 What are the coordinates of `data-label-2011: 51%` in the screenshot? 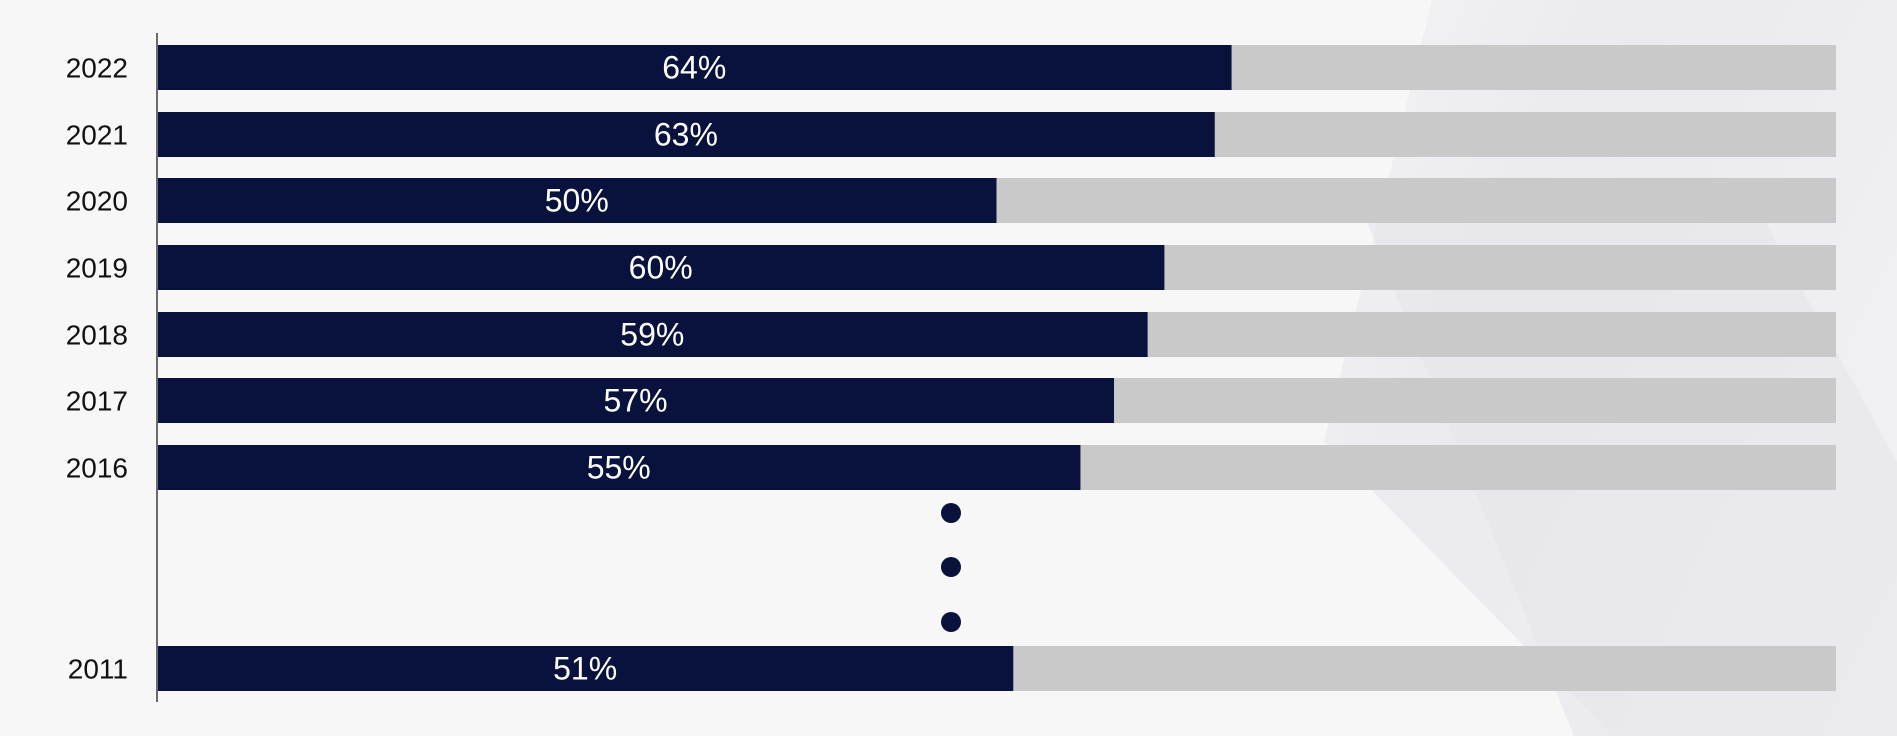 It's located at (585, 669).